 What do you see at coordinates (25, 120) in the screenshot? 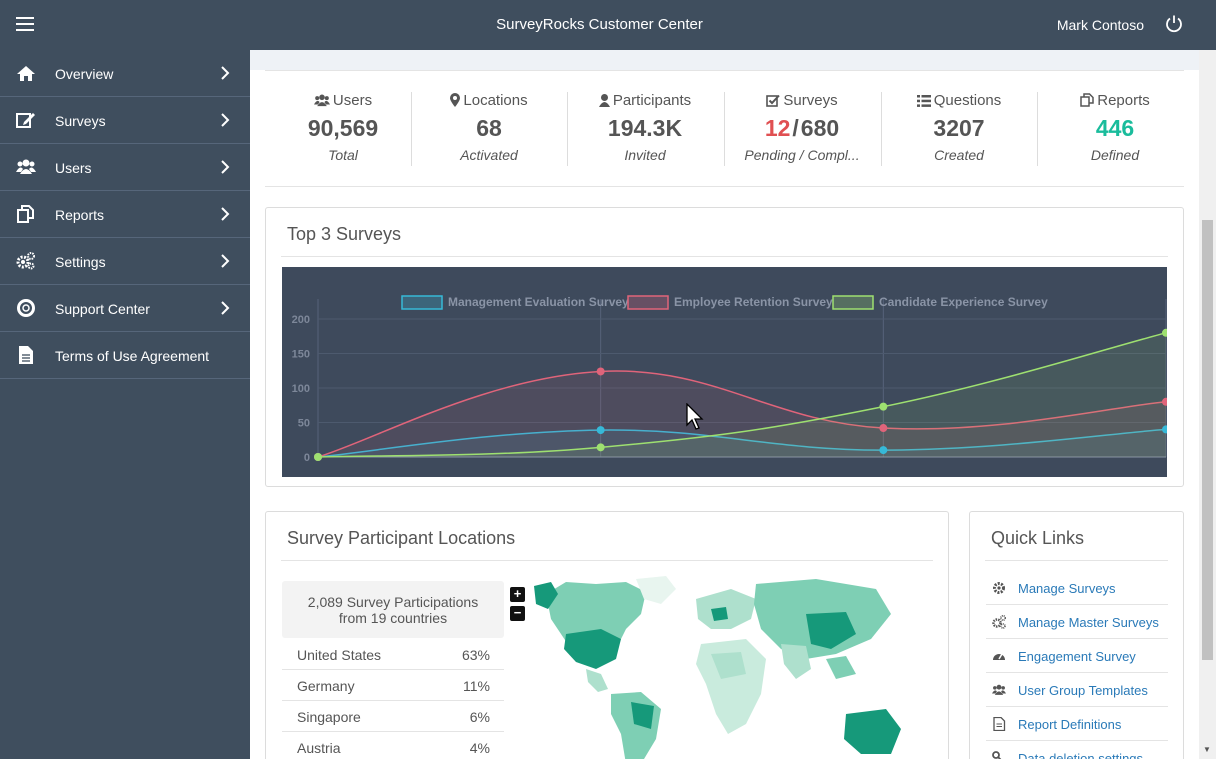
I see `edit-icon` at bounding box center [25, 120].